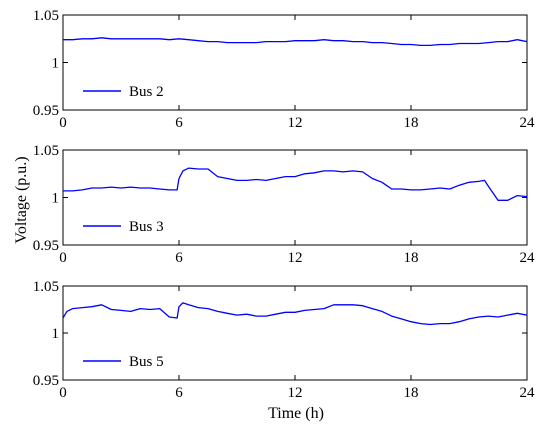 The width and height of the screenshot is (550, 434). What do you see at coordinates (146, 362) in the screenshot?
I see `legend-label: Bus 5` at bounding box center [146, 362].